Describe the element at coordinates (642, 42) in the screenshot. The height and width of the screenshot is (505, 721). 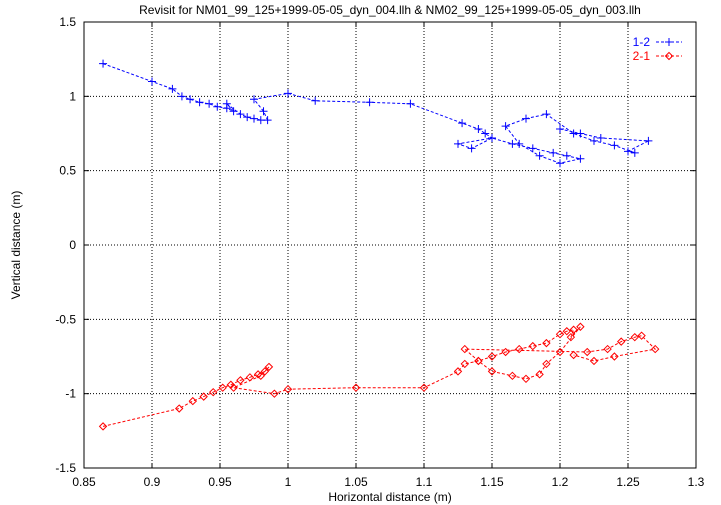
I see `legend-label: 1-2` at that location.